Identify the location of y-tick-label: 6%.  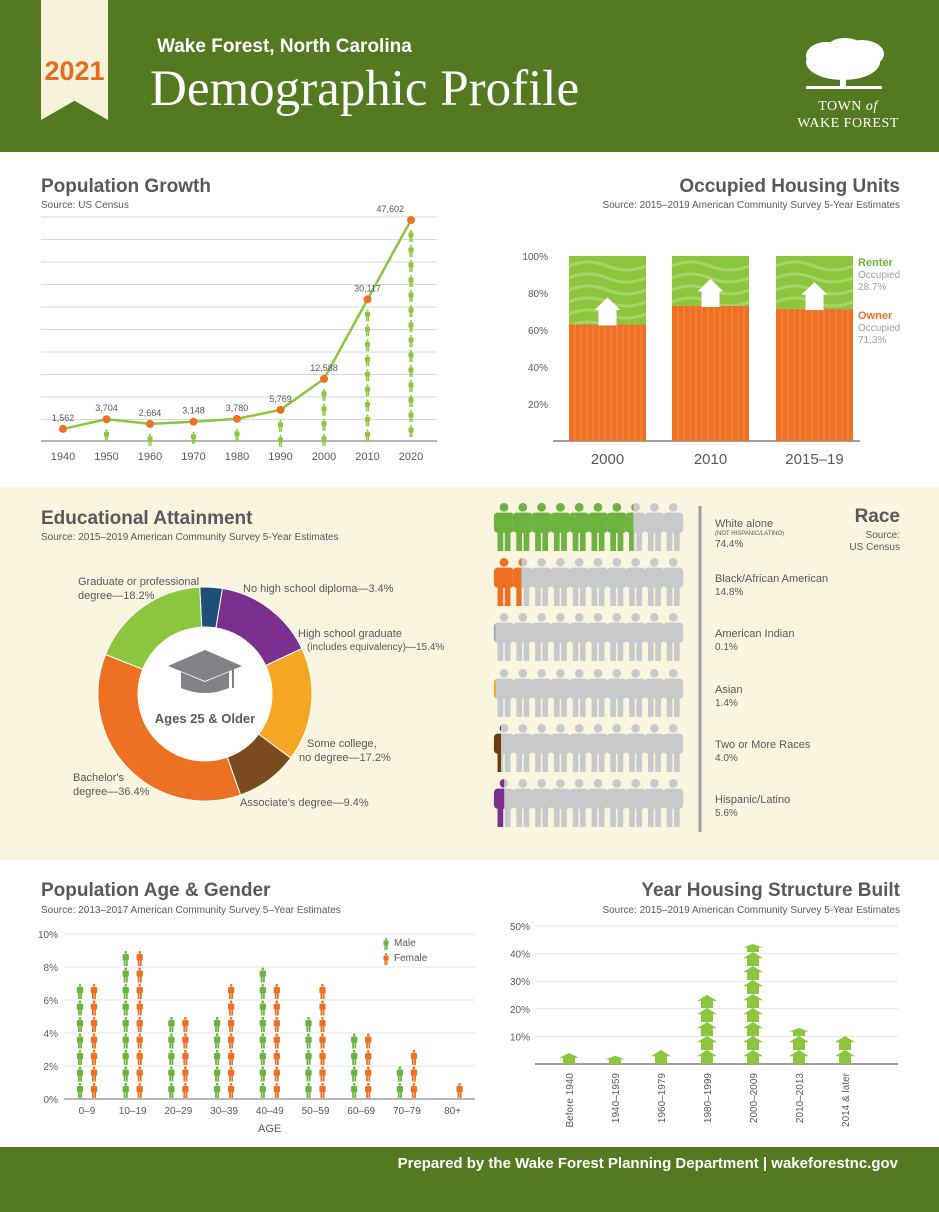
(51, 1001).